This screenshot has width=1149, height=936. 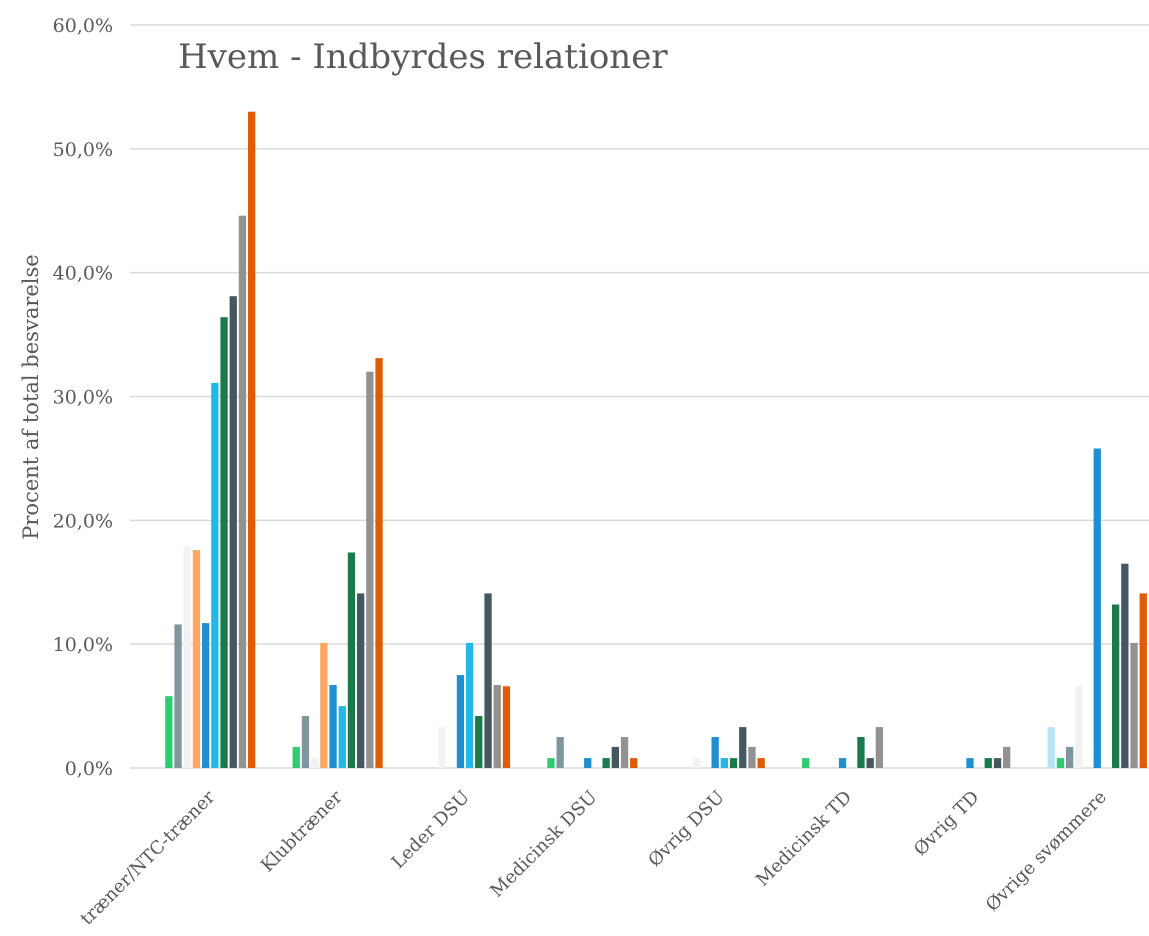 What do you see at coordinates (83, 26) in the screenshot?
I see `y-tick-label: 60,0%` at bounding box center [83, 26].